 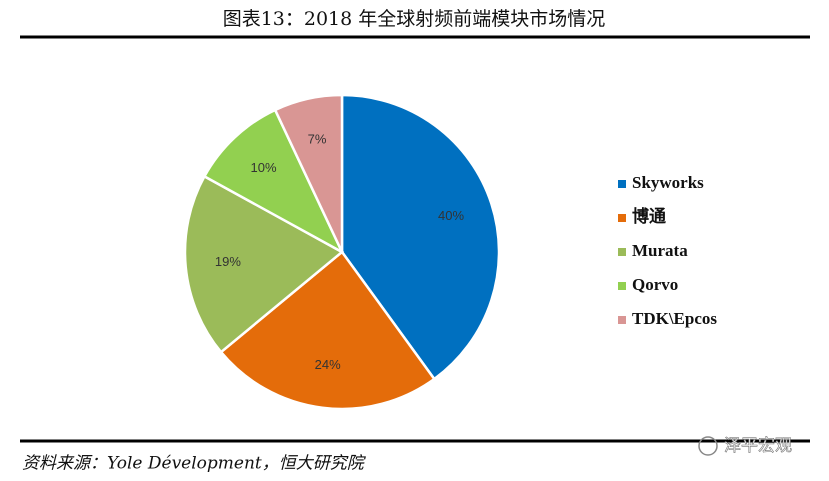 I want to click on slice-label: 24%, so click(x=328, y=364).